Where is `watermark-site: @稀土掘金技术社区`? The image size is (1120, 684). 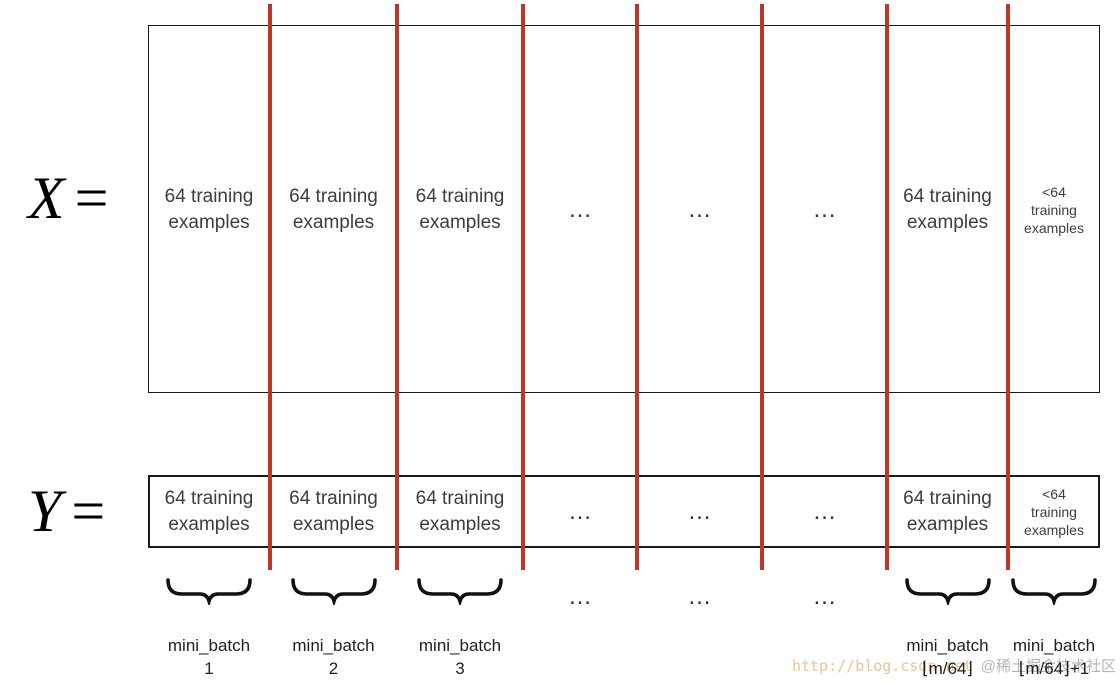
watermark-site: @稀土掘金技术社区 is located at coordinates (1048, 666).